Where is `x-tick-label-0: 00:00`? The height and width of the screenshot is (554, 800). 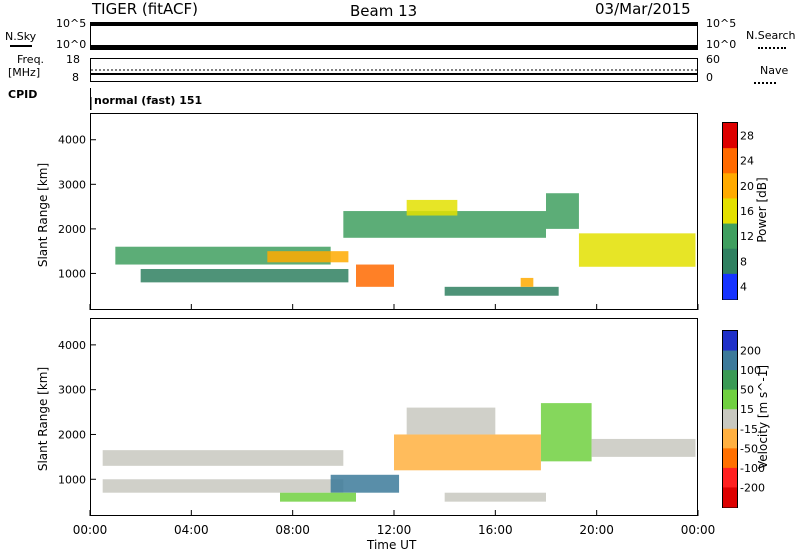 x-tick-label-0: 00:00 is located at coordinates (90, 530).